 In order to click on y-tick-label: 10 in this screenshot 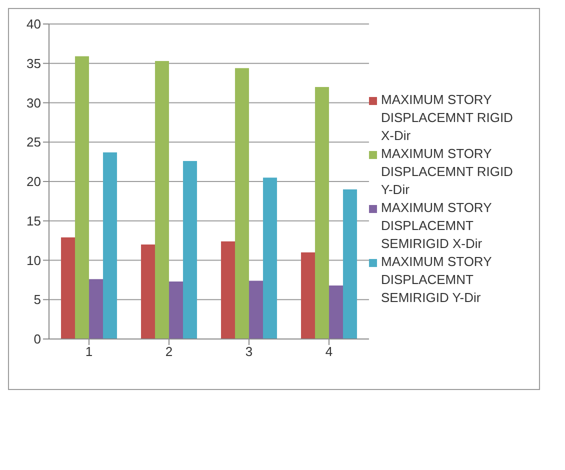, I will do `click(33, 260)`.